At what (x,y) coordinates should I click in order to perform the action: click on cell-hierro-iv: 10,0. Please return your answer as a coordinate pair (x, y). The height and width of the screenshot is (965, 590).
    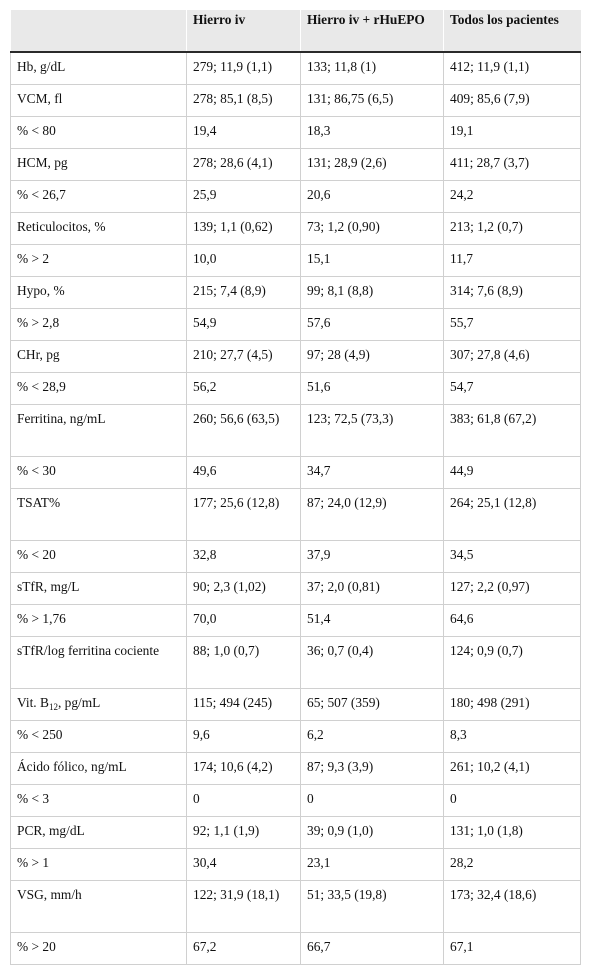
    Looking at the image, I should click on (243, 260).